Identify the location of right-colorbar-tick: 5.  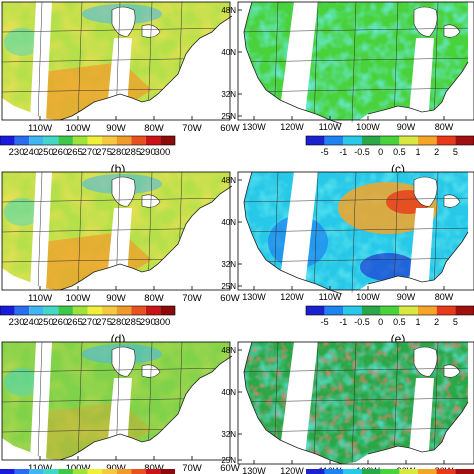
(455, 322).